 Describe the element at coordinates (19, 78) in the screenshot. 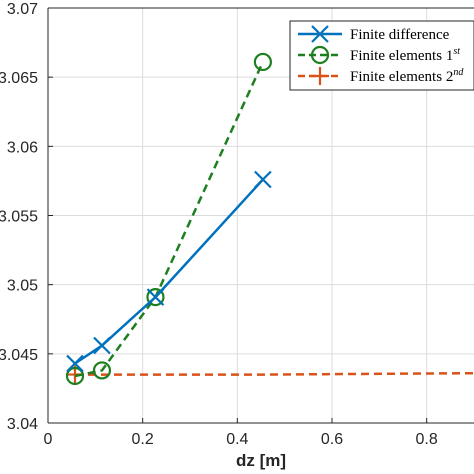

I see `y-tick-label: 3.065` at that location.